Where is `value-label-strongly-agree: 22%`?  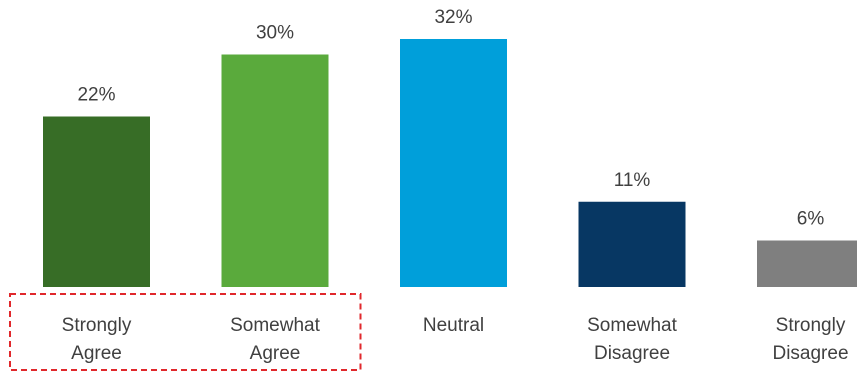 value-label-strongly-agree: 22% is located at coordinates (96, 95).